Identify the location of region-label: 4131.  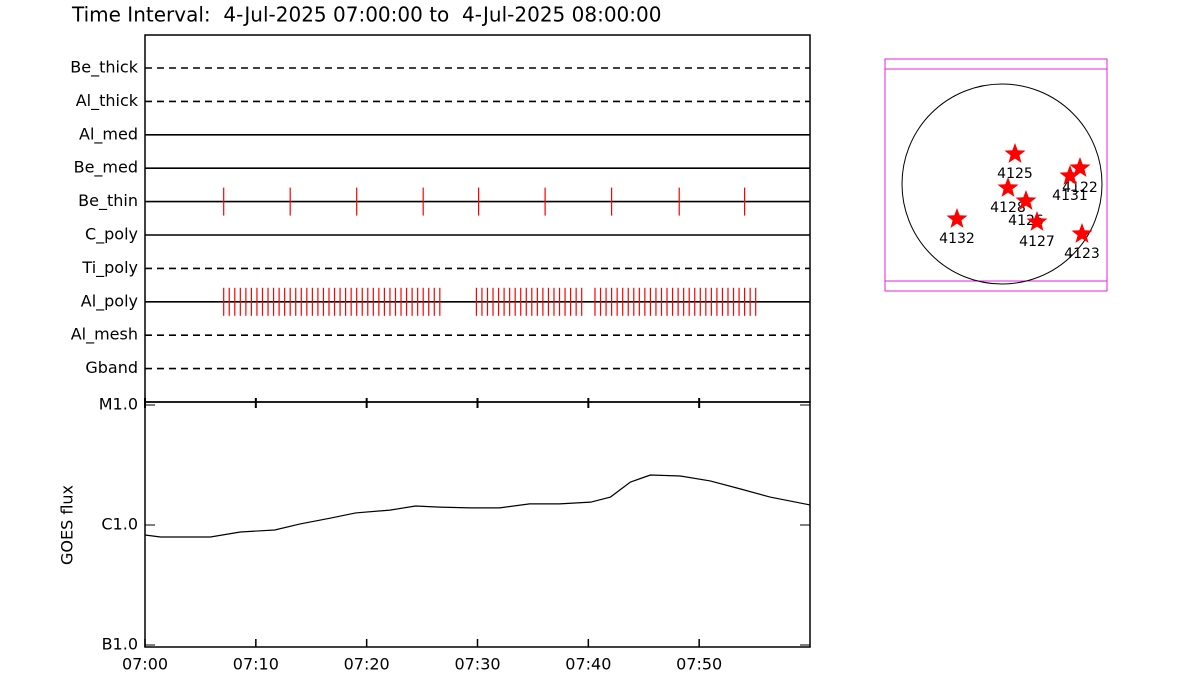
(1070, 196).